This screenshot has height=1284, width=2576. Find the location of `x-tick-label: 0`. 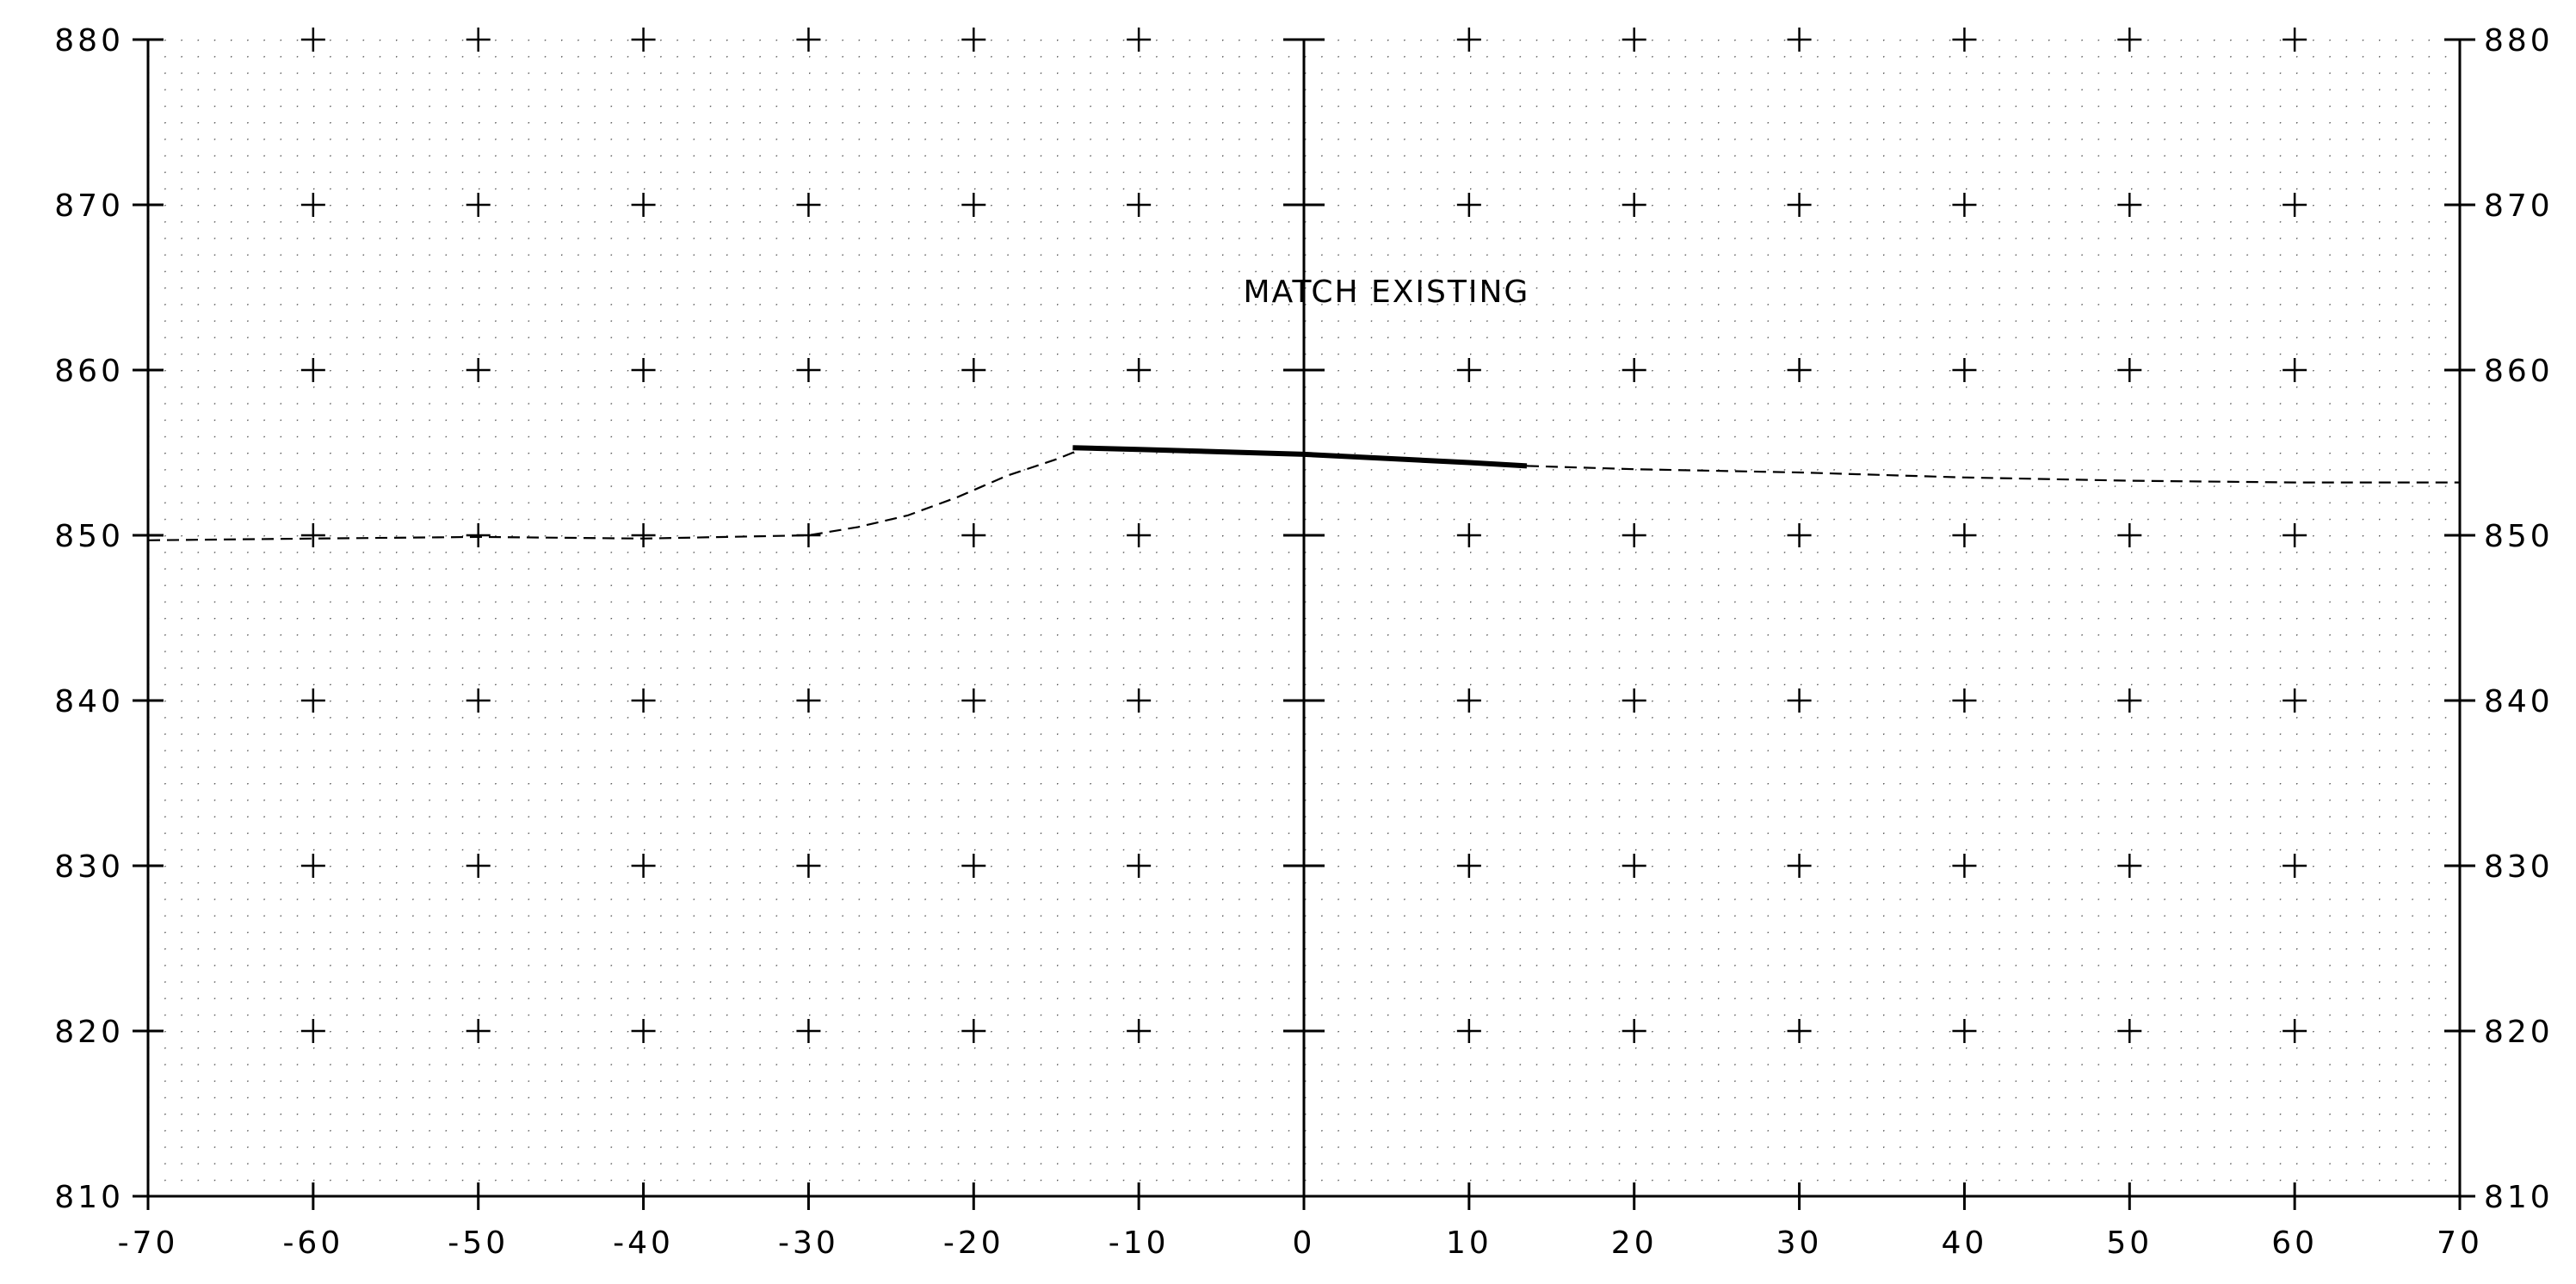

x-tick-label: 0 is located at coordinates (1304, 1243).